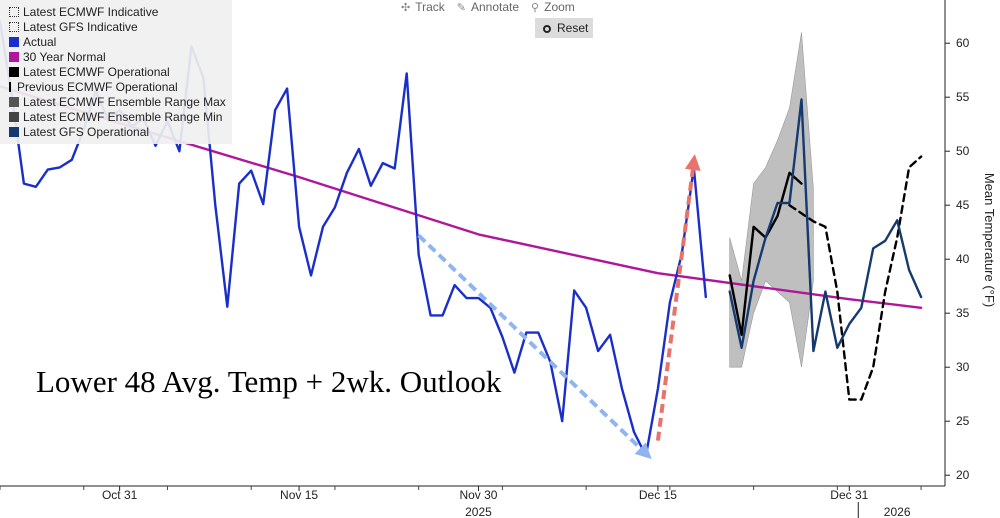 The width and height of the screenshot is (1000, 518). Describe the element at coordinates (963, 205) in the screenshot. I see `y-tick-label: 45` at that location.